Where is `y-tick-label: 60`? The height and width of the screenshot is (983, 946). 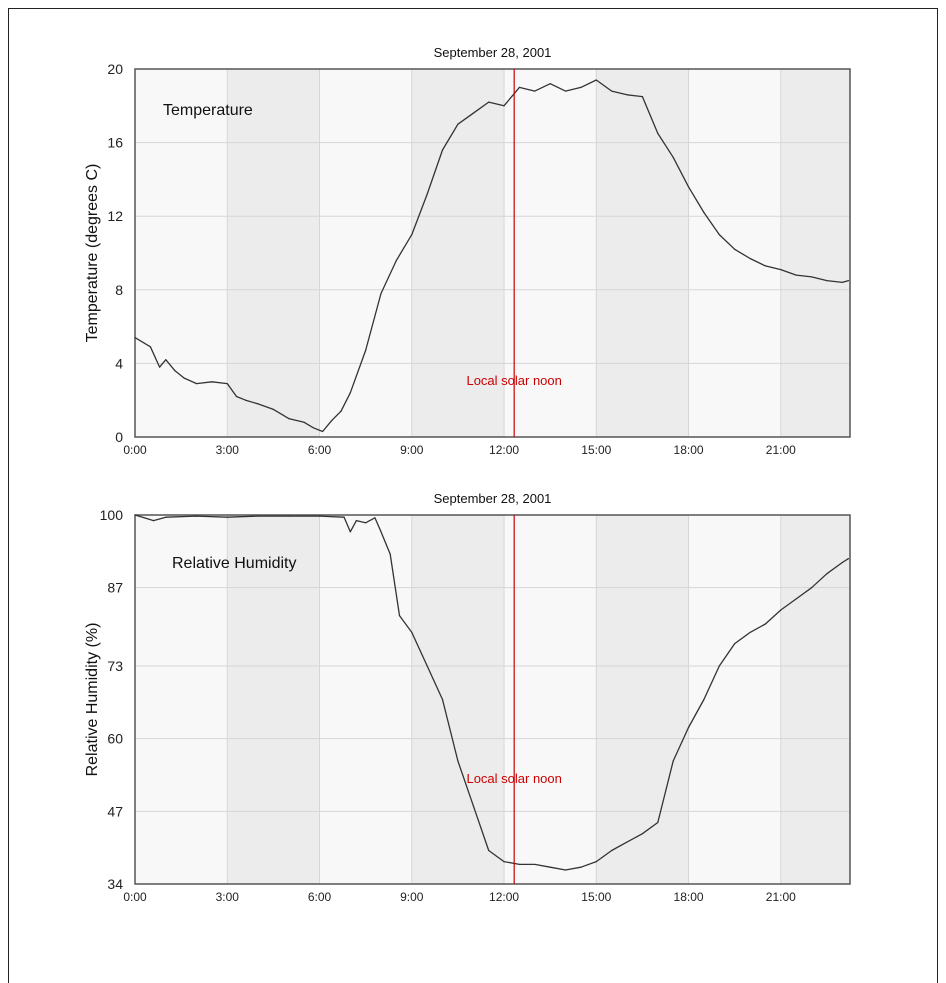
y-tick-label: 60 is located at coordinates (115, 739).